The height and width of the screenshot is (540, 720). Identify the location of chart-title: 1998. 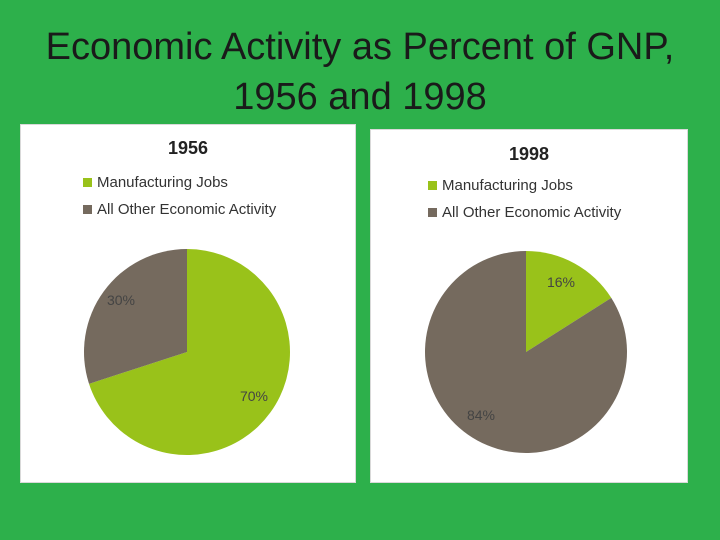
(529, 154).